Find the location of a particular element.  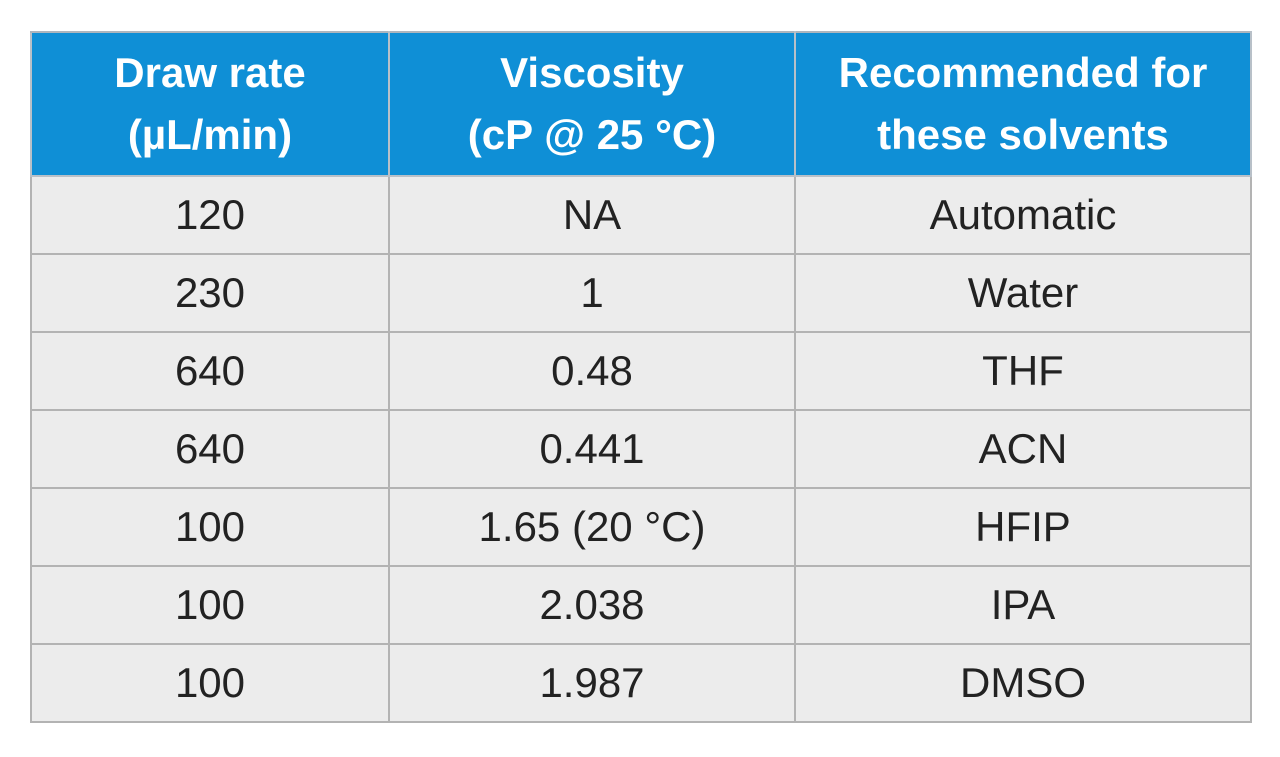

header-viscosity: Viscosity (cP @ 25 °C) is located at coordinates (592, 104).